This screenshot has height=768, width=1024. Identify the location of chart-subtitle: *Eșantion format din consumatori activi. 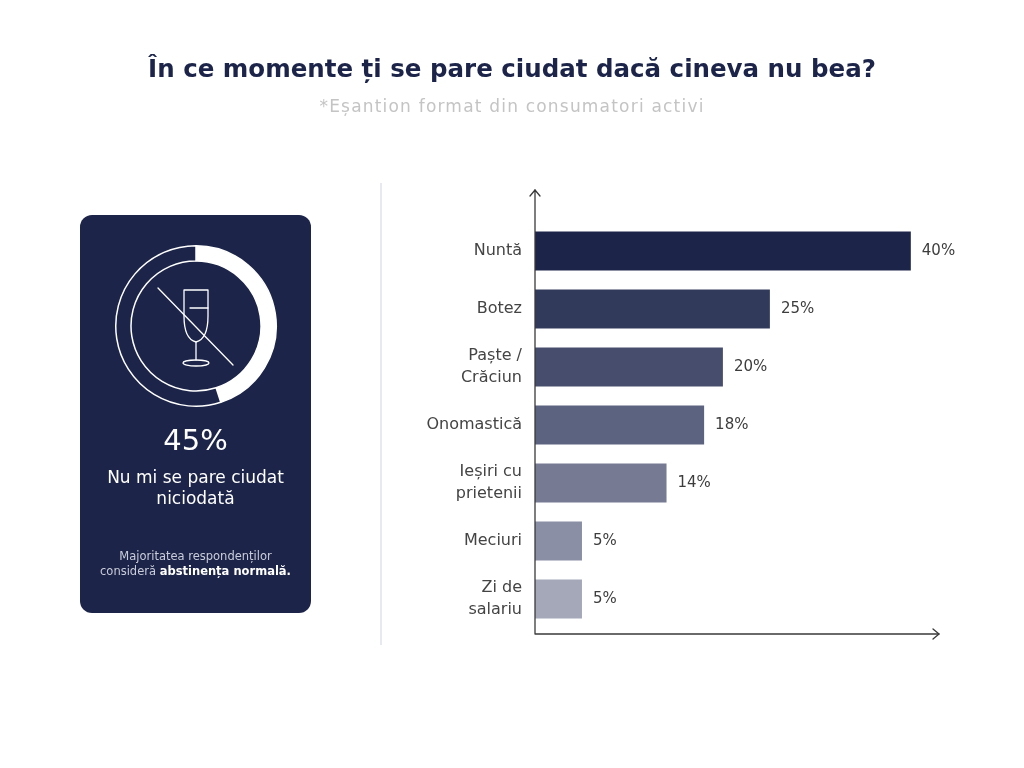
(512, 106).